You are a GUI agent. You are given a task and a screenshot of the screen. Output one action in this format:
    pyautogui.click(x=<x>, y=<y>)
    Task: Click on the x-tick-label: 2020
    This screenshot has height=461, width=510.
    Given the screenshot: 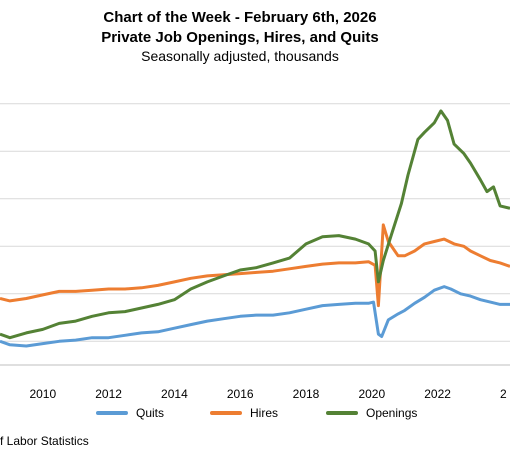 What is the action you would take?
    pyautogui.click(x=371, y=393)
    